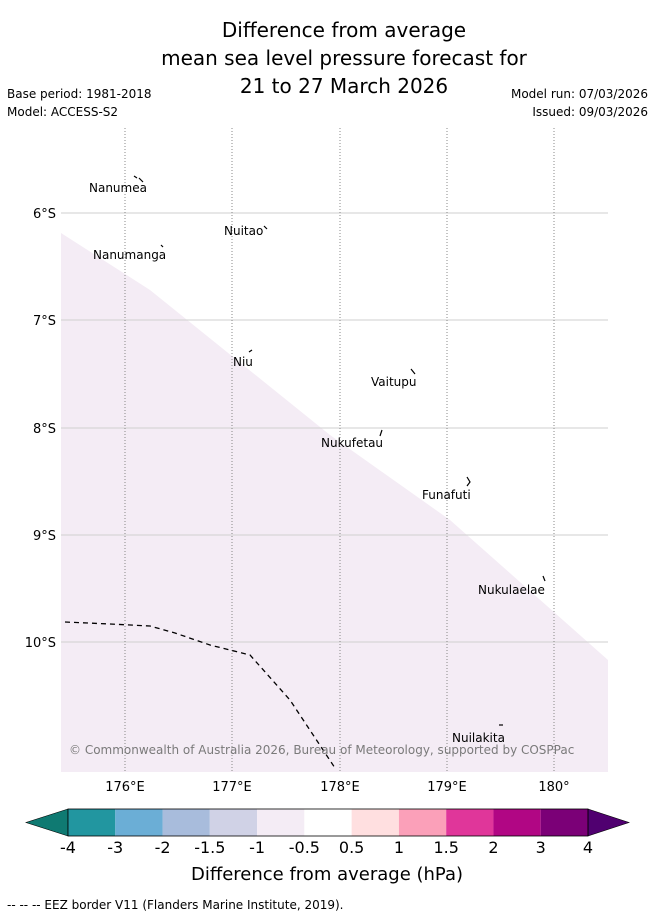 This screenshot has width=655, height=919. Describe the element at coordinates (138, 179) in the screenshot. I see `island-nanumea-mark` at that location.